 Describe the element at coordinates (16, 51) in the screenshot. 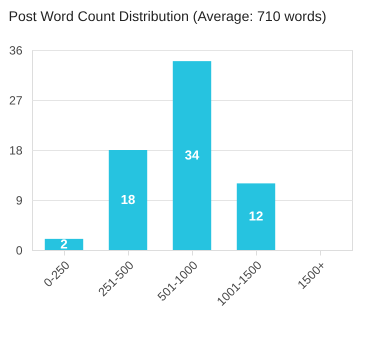

I see `y-tick-label: 36` at that location.